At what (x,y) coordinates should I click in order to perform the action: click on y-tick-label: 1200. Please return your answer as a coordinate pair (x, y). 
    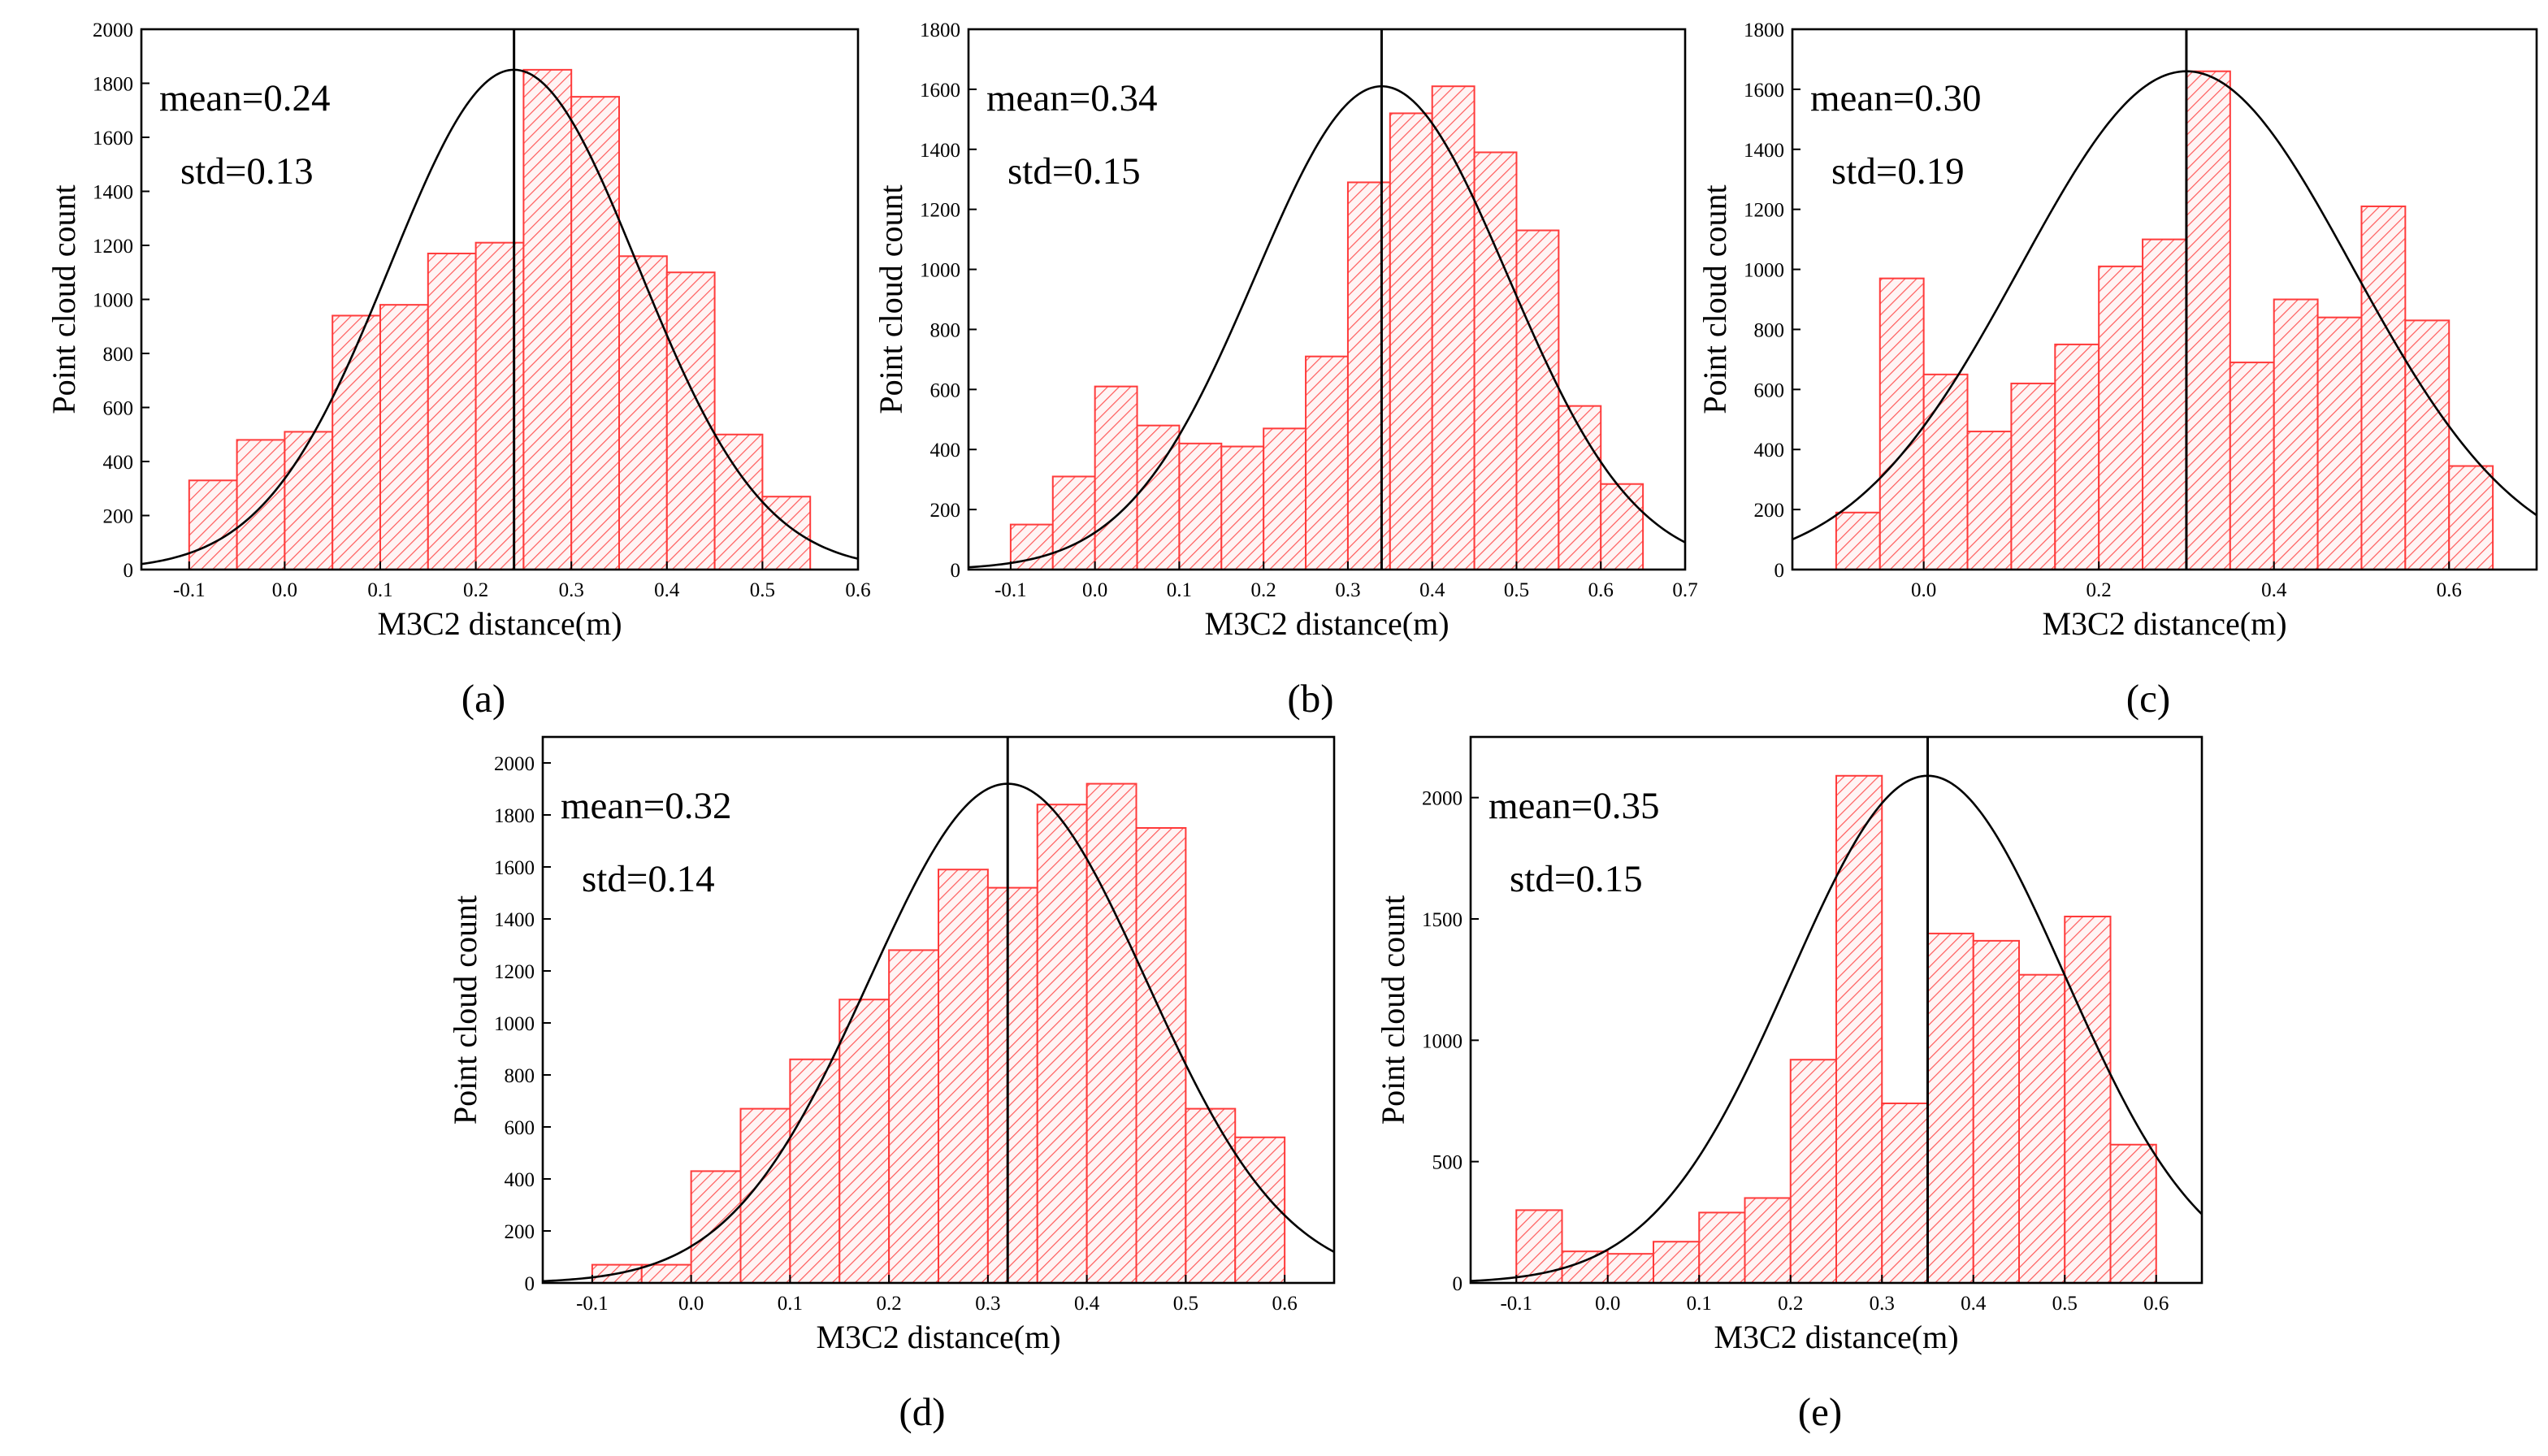
    Looking at the image, I should click on (1764, 211).